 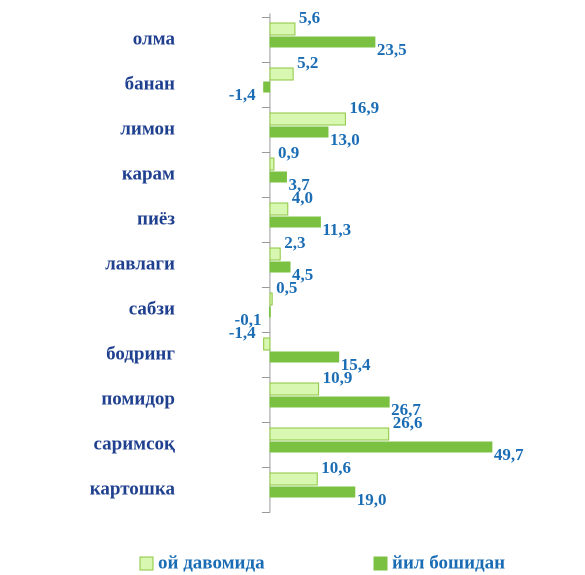 I want to click on value-label: 0,9, so click(x=288, y=152).